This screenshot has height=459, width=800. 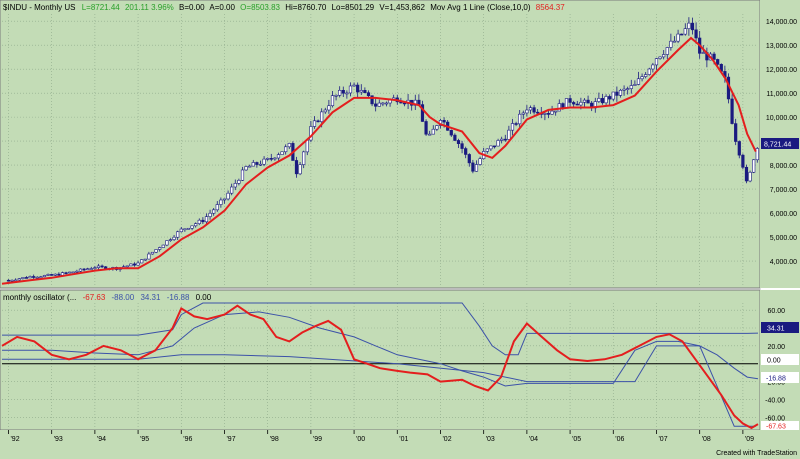 What do you see at coordinates (706, 439) in the screenshot?
I see `year-tick-label: '08` at bounding box center [706, 439].